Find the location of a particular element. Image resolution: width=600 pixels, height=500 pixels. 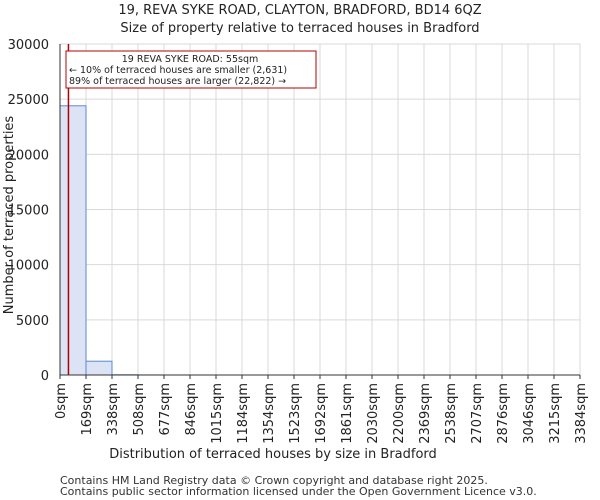

x-tick-label: 1184sqm is located at coordinates (243, 413).